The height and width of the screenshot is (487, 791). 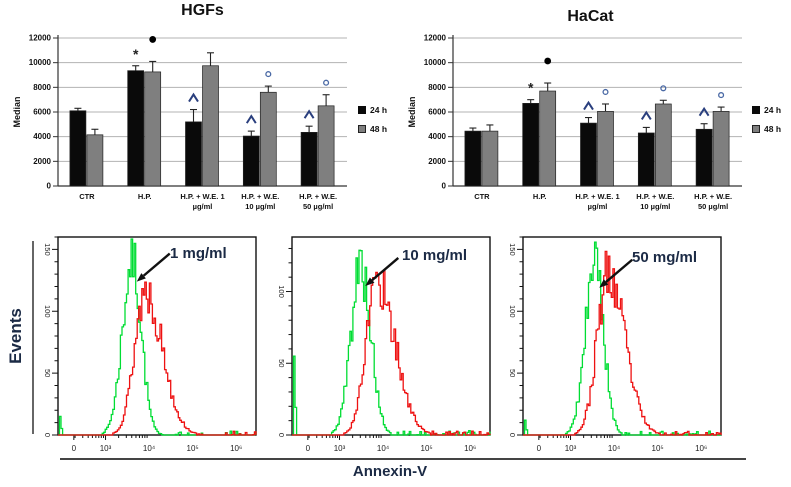 I want to click on legend-label-48h: 48 h, so click(x=379, y=129).